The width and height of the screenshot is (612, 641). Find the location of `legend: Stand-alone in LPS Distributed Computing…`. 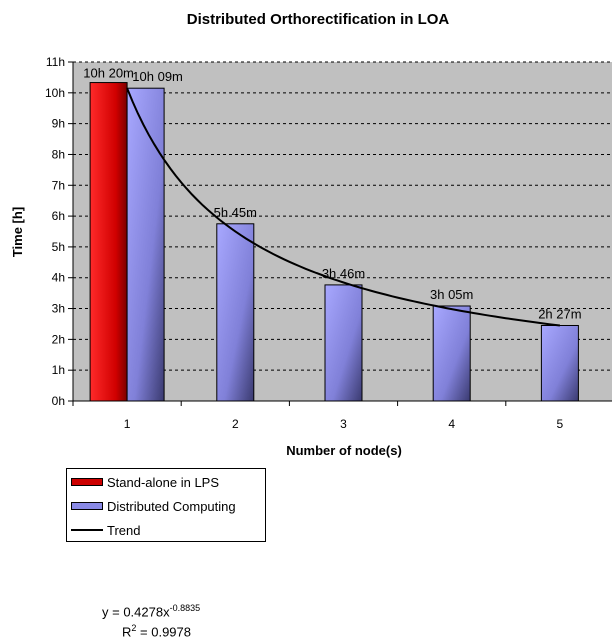

legend: Stand-alone in LPS Distributed Computing… is located at coordinates (166, 505).